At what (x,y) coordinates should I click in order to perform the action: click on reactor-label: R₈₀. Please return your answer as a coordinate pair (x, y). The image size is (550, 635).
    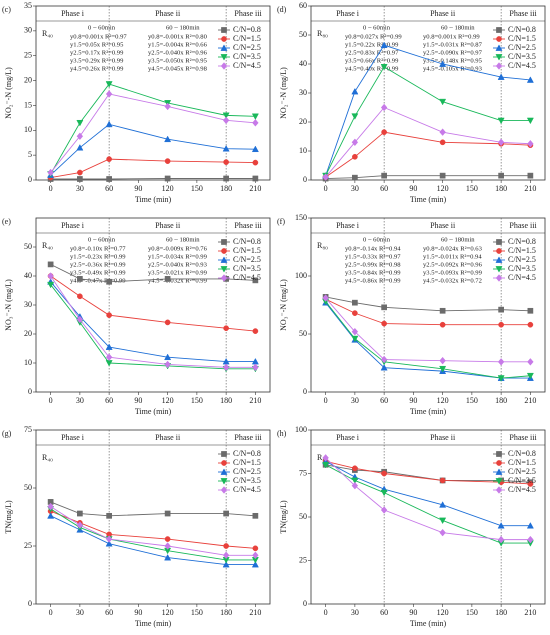
    Looking at the image, I should click on (322, 457).